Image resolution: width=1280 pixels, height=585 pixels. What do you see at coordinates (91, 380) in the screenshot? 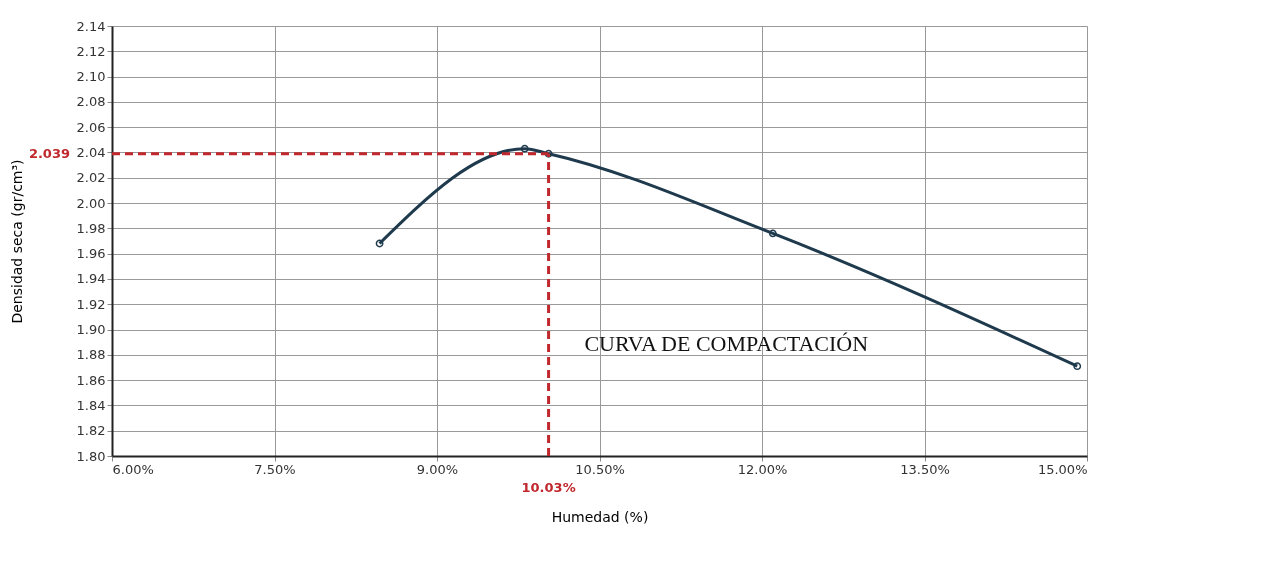
I see `y-tick-label: 1.86` at bounding box center [91, 380].